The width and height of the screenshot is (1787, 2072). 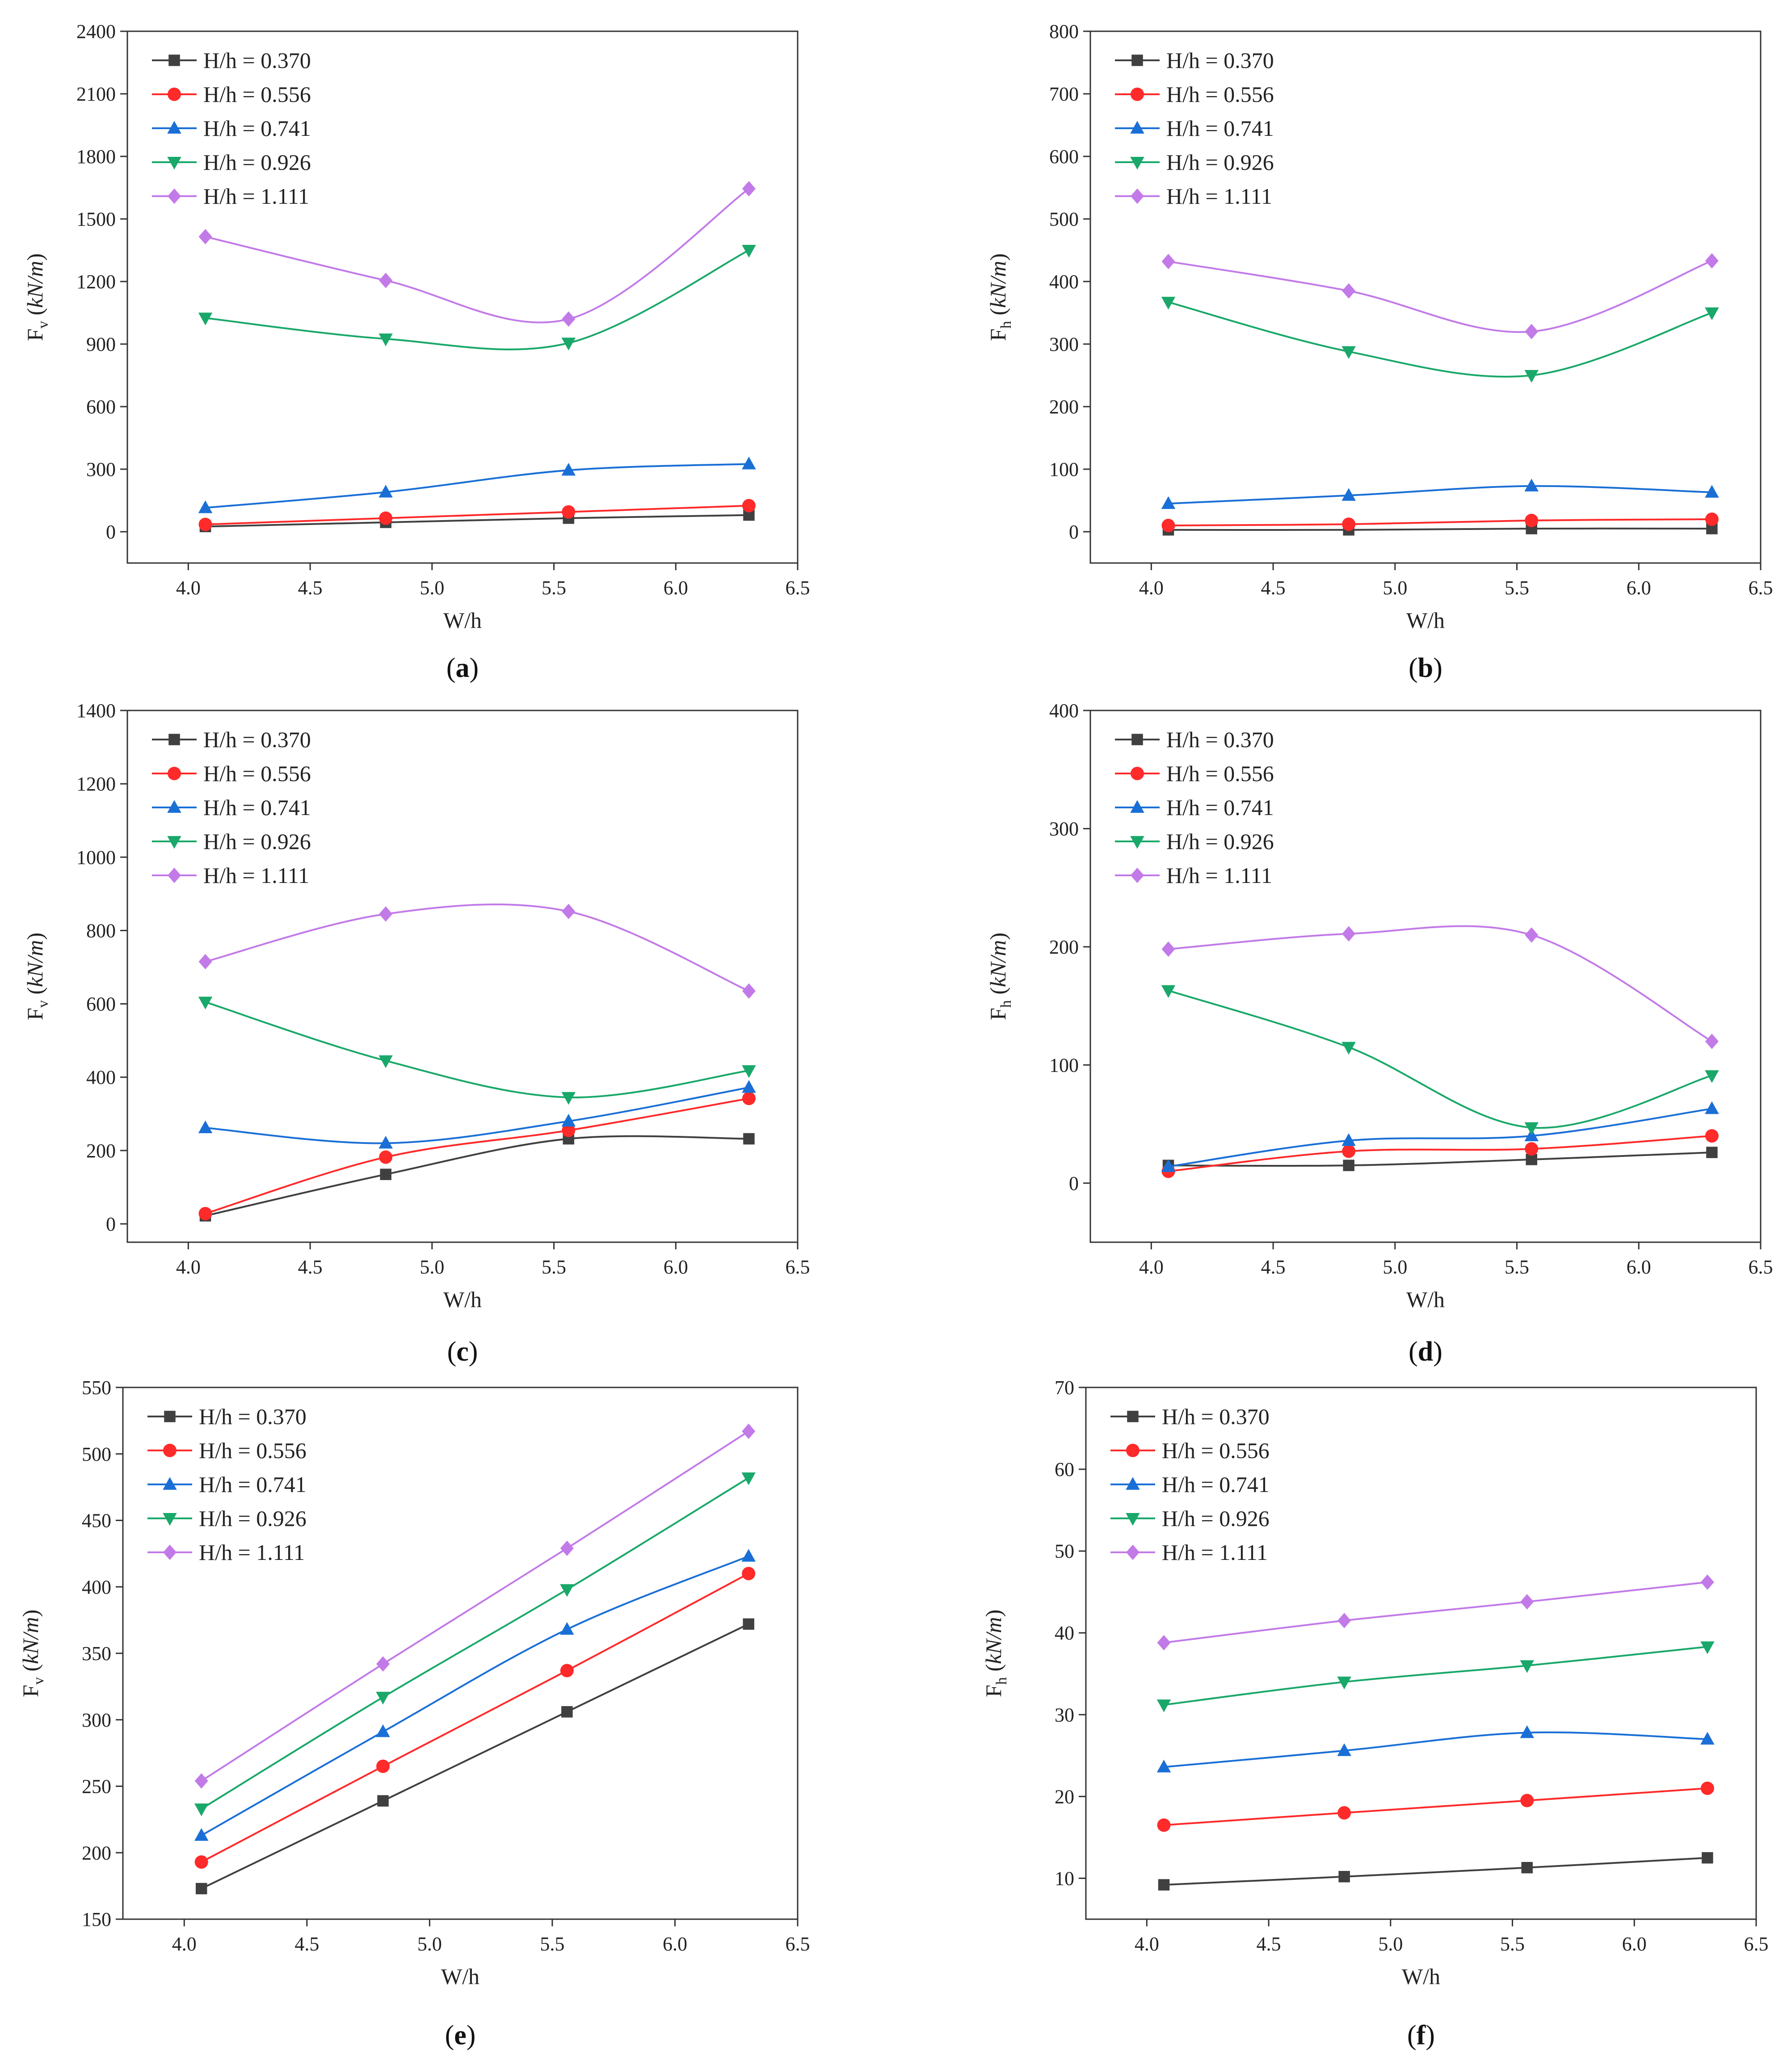 What do you see at coordinates (1074, 532) in the screenshot?
I see `y-tick-label-b: 0` at bounding box center [1074, 532].